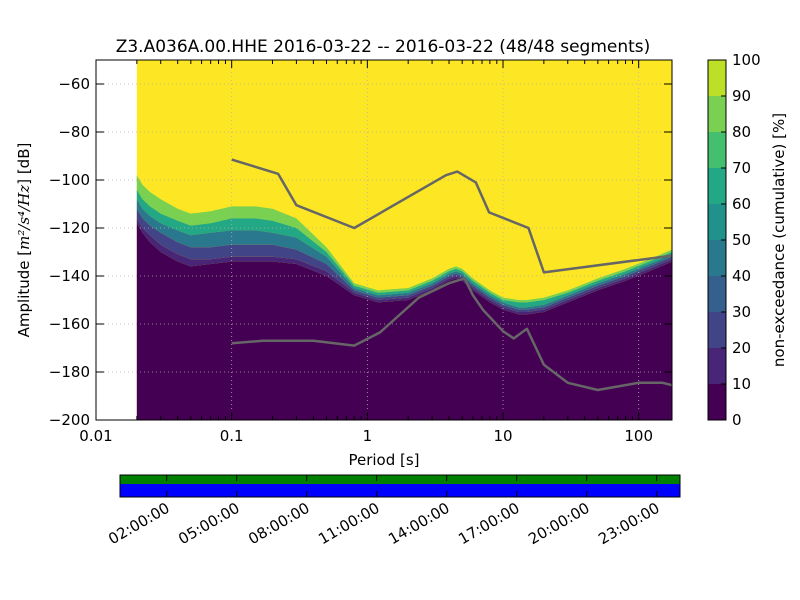  Describe the element at coordinates (69, 372) in the screenshot. I see `y-tick-label: −180` at that location.